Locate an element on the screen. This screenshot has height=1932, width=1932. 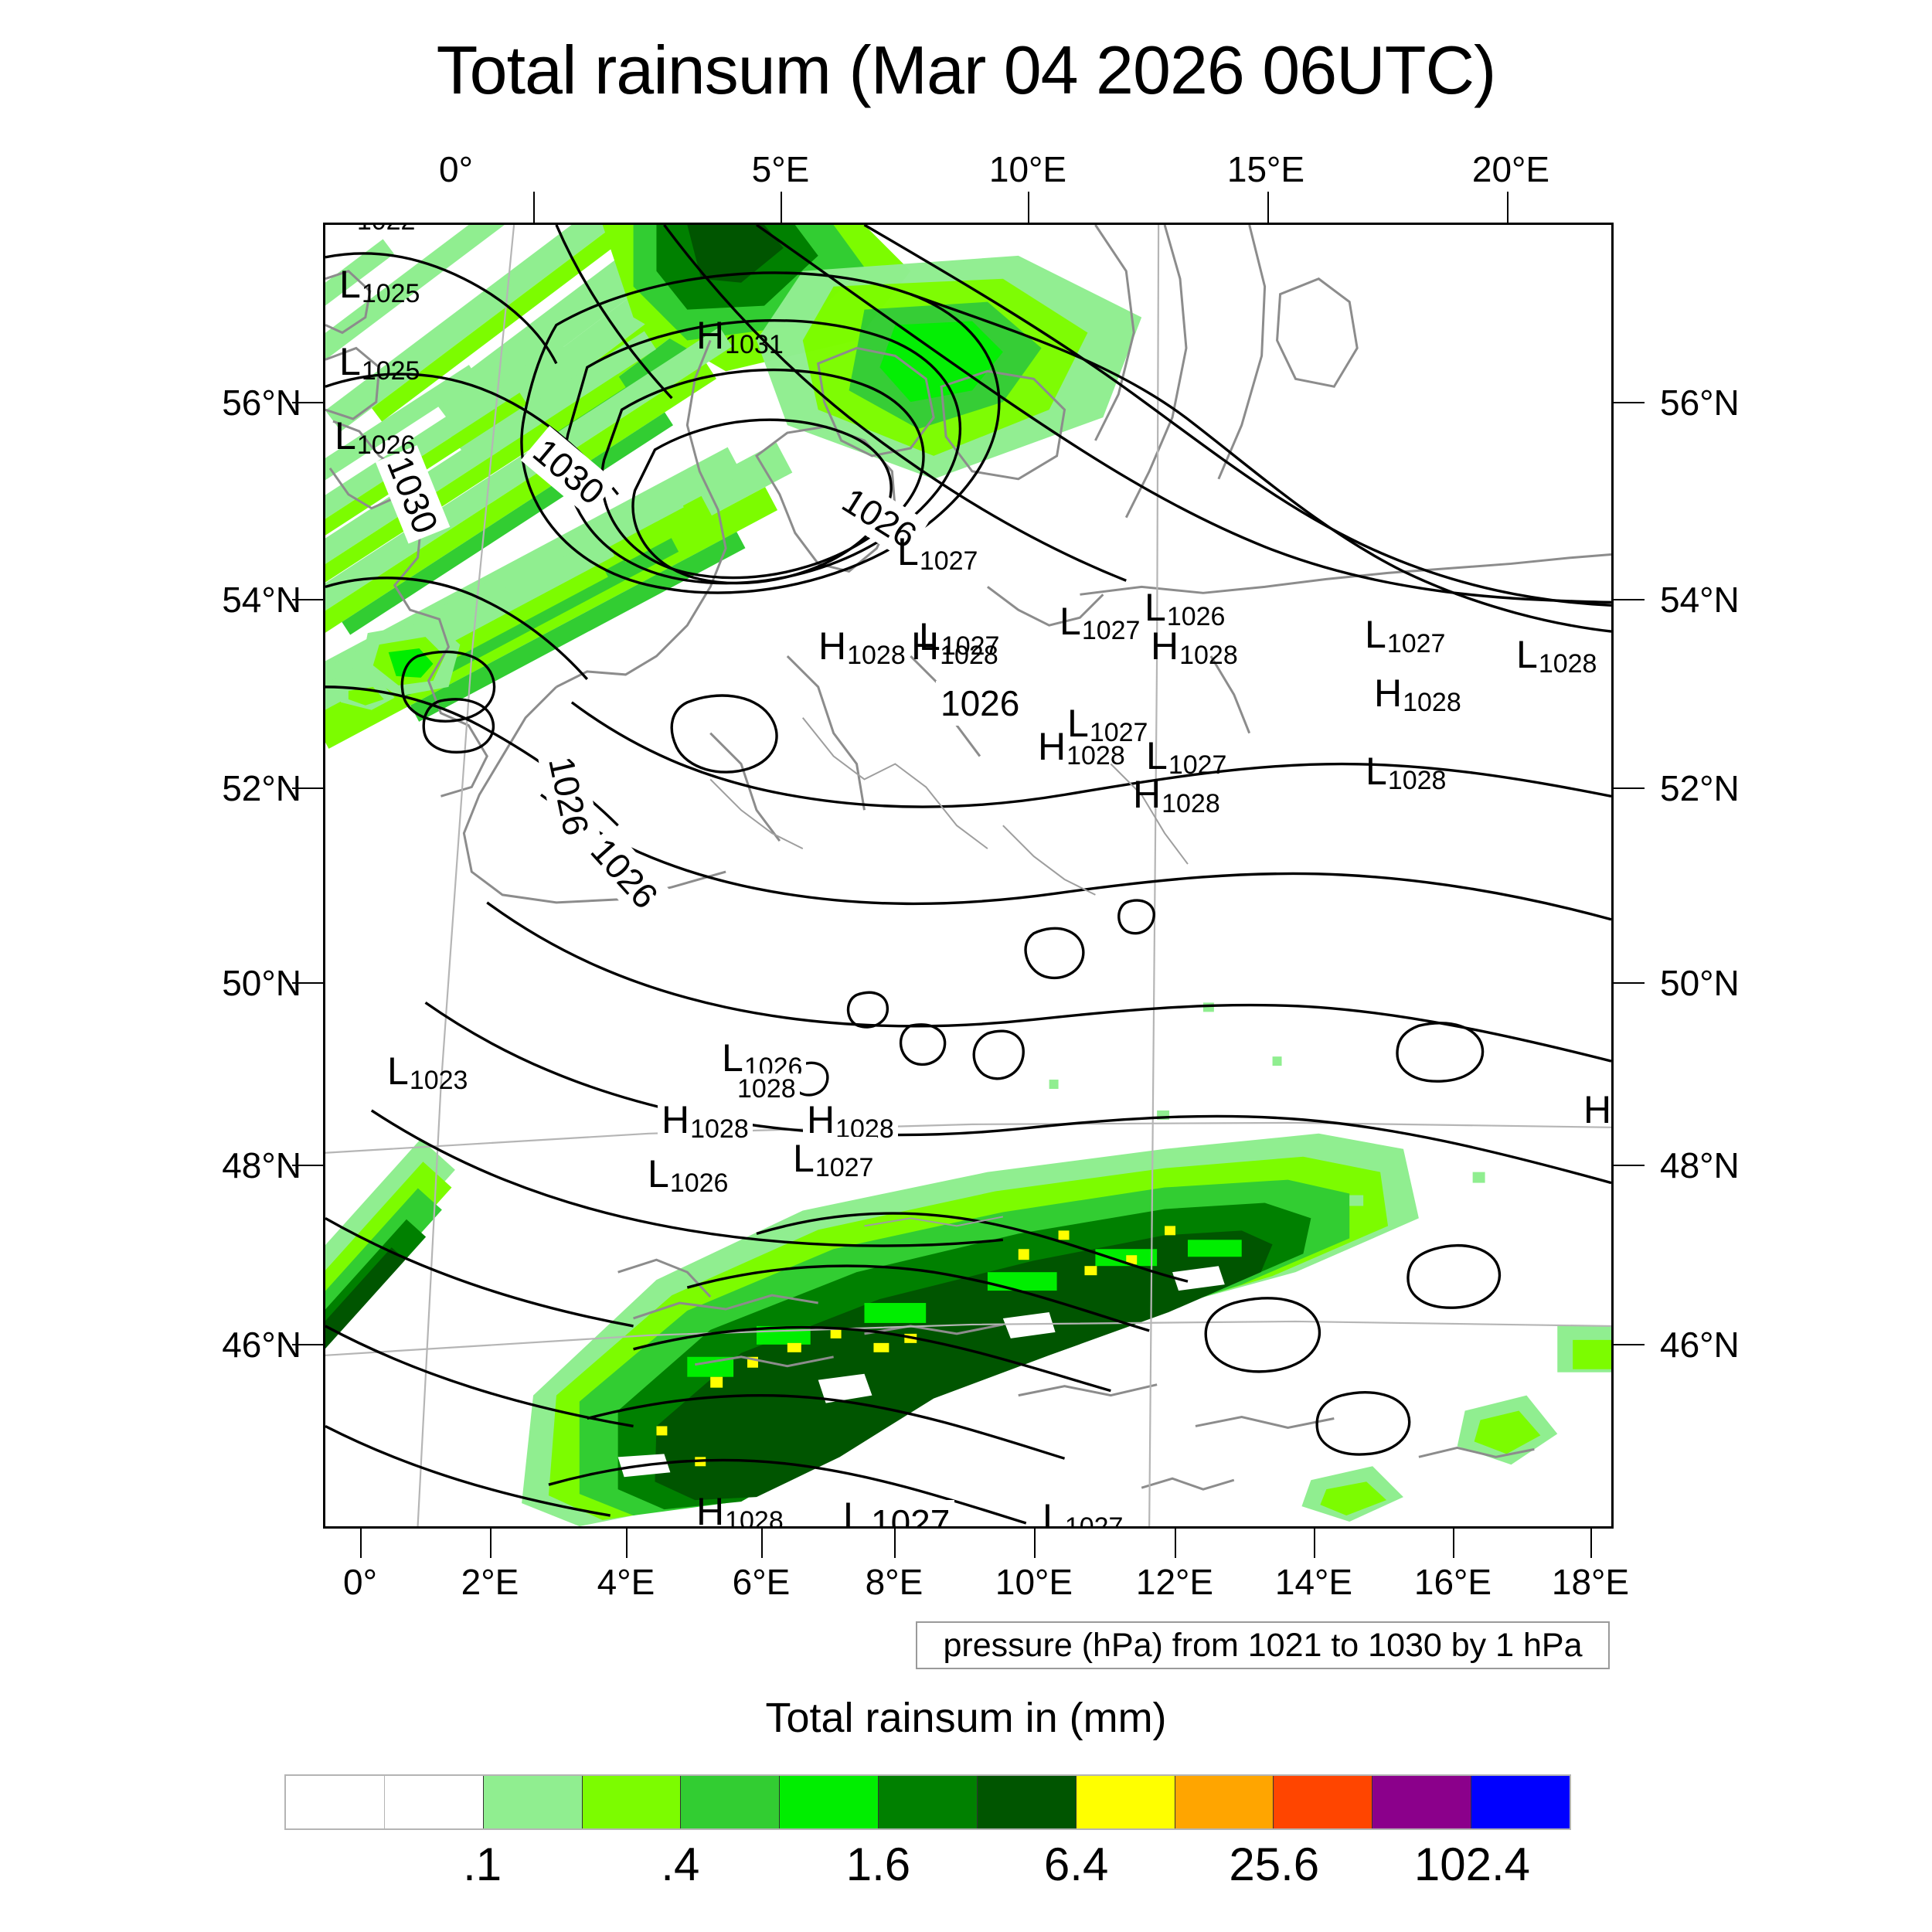
bottom-tick-9: 18°E is located at coordinates (1590, 1582).